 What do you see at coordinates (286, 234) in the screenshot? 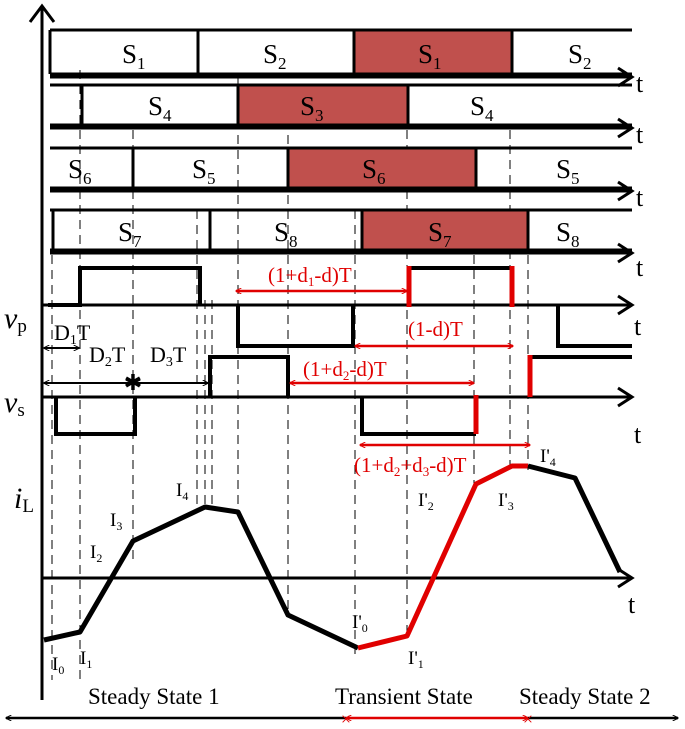
I see `row4-label-b: S8` at bounding box center [286, 234].